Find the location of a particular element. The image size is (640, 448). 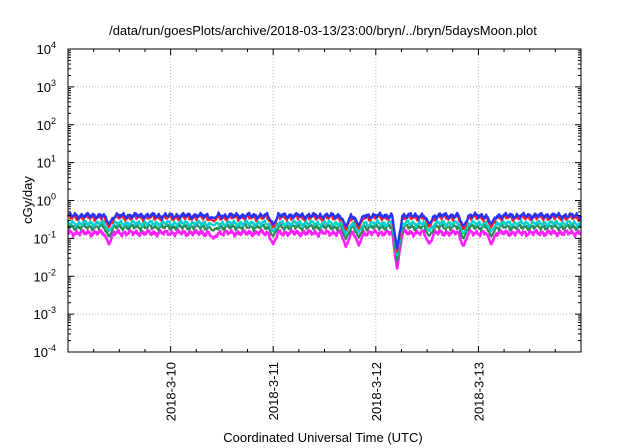

y-tick-label: 10¹ is located at coordinates (46, 162).